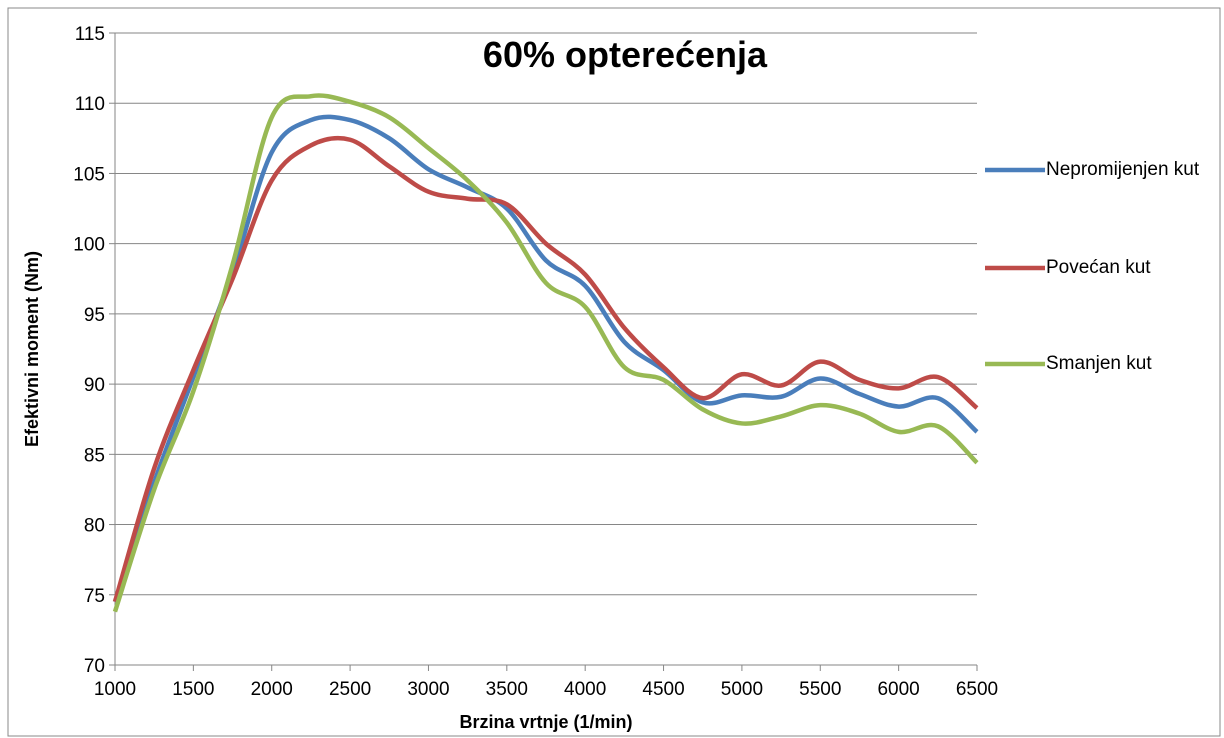  Describe the element at coordinates (820, 689) in the screenshot. I see `x-tick-label: 5500` at that location.